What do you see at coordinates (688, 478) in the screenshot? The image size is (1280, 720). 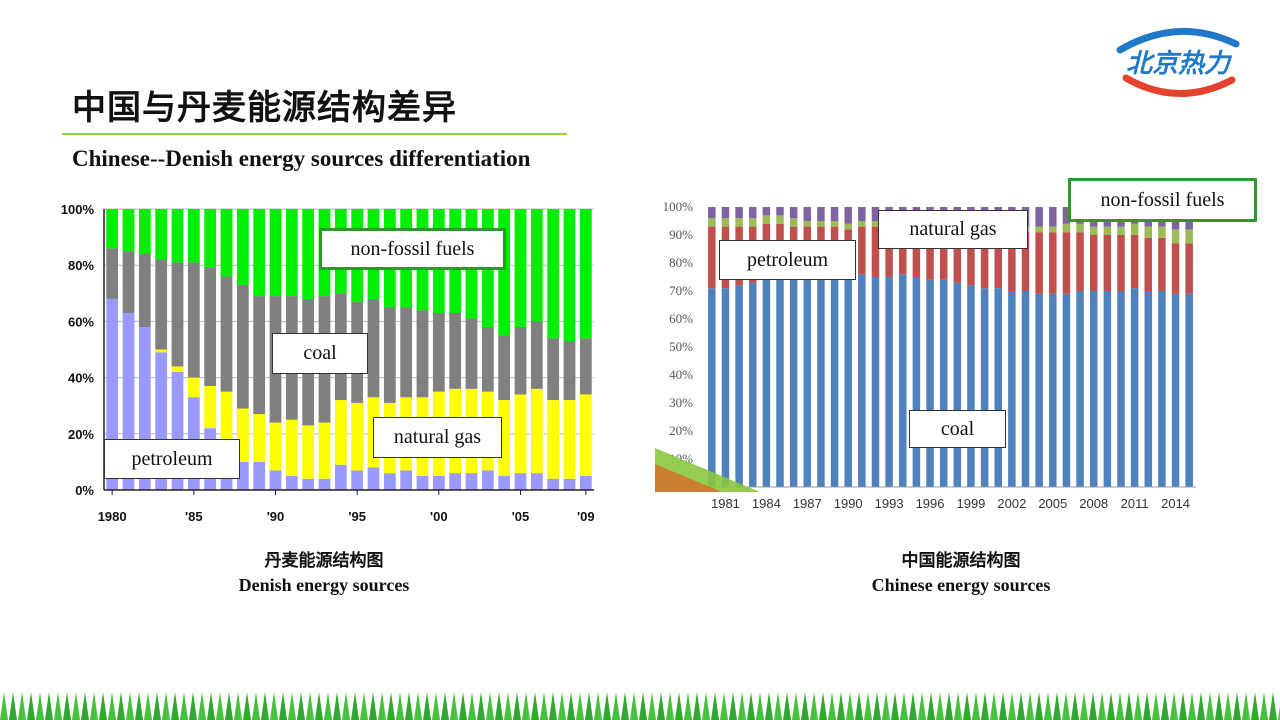 I see `cn-corner-wedge-orange` at bounding box center [688, 478].